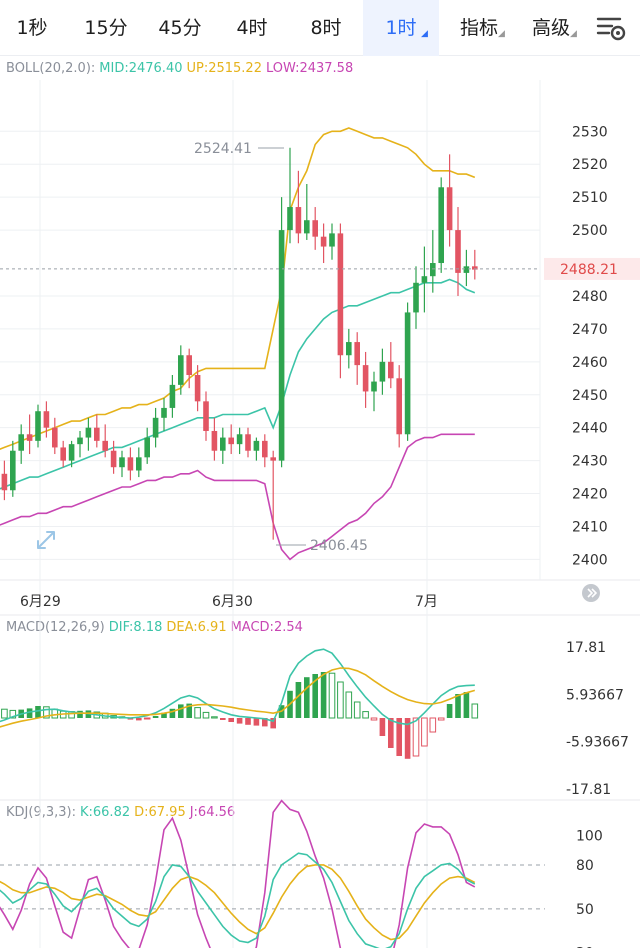  What do you see at coordinates (160, 812) in the screenshot?
I see `kdj-d: D:67.95` at bounding box center [160, 812].